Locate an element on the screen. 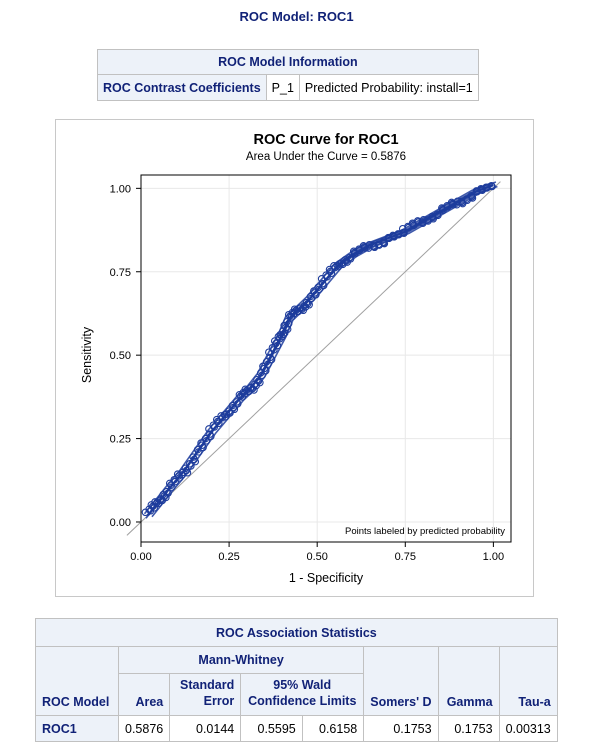  y-tick-label: 0.00 is located at coordinates (120, 523).